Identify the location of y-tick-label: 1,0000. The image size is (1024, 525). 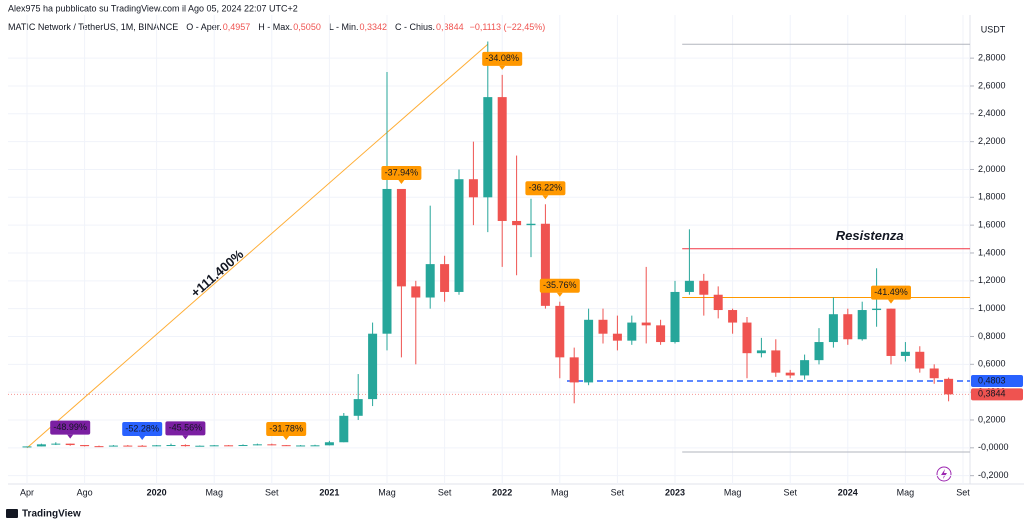
(992, 308).